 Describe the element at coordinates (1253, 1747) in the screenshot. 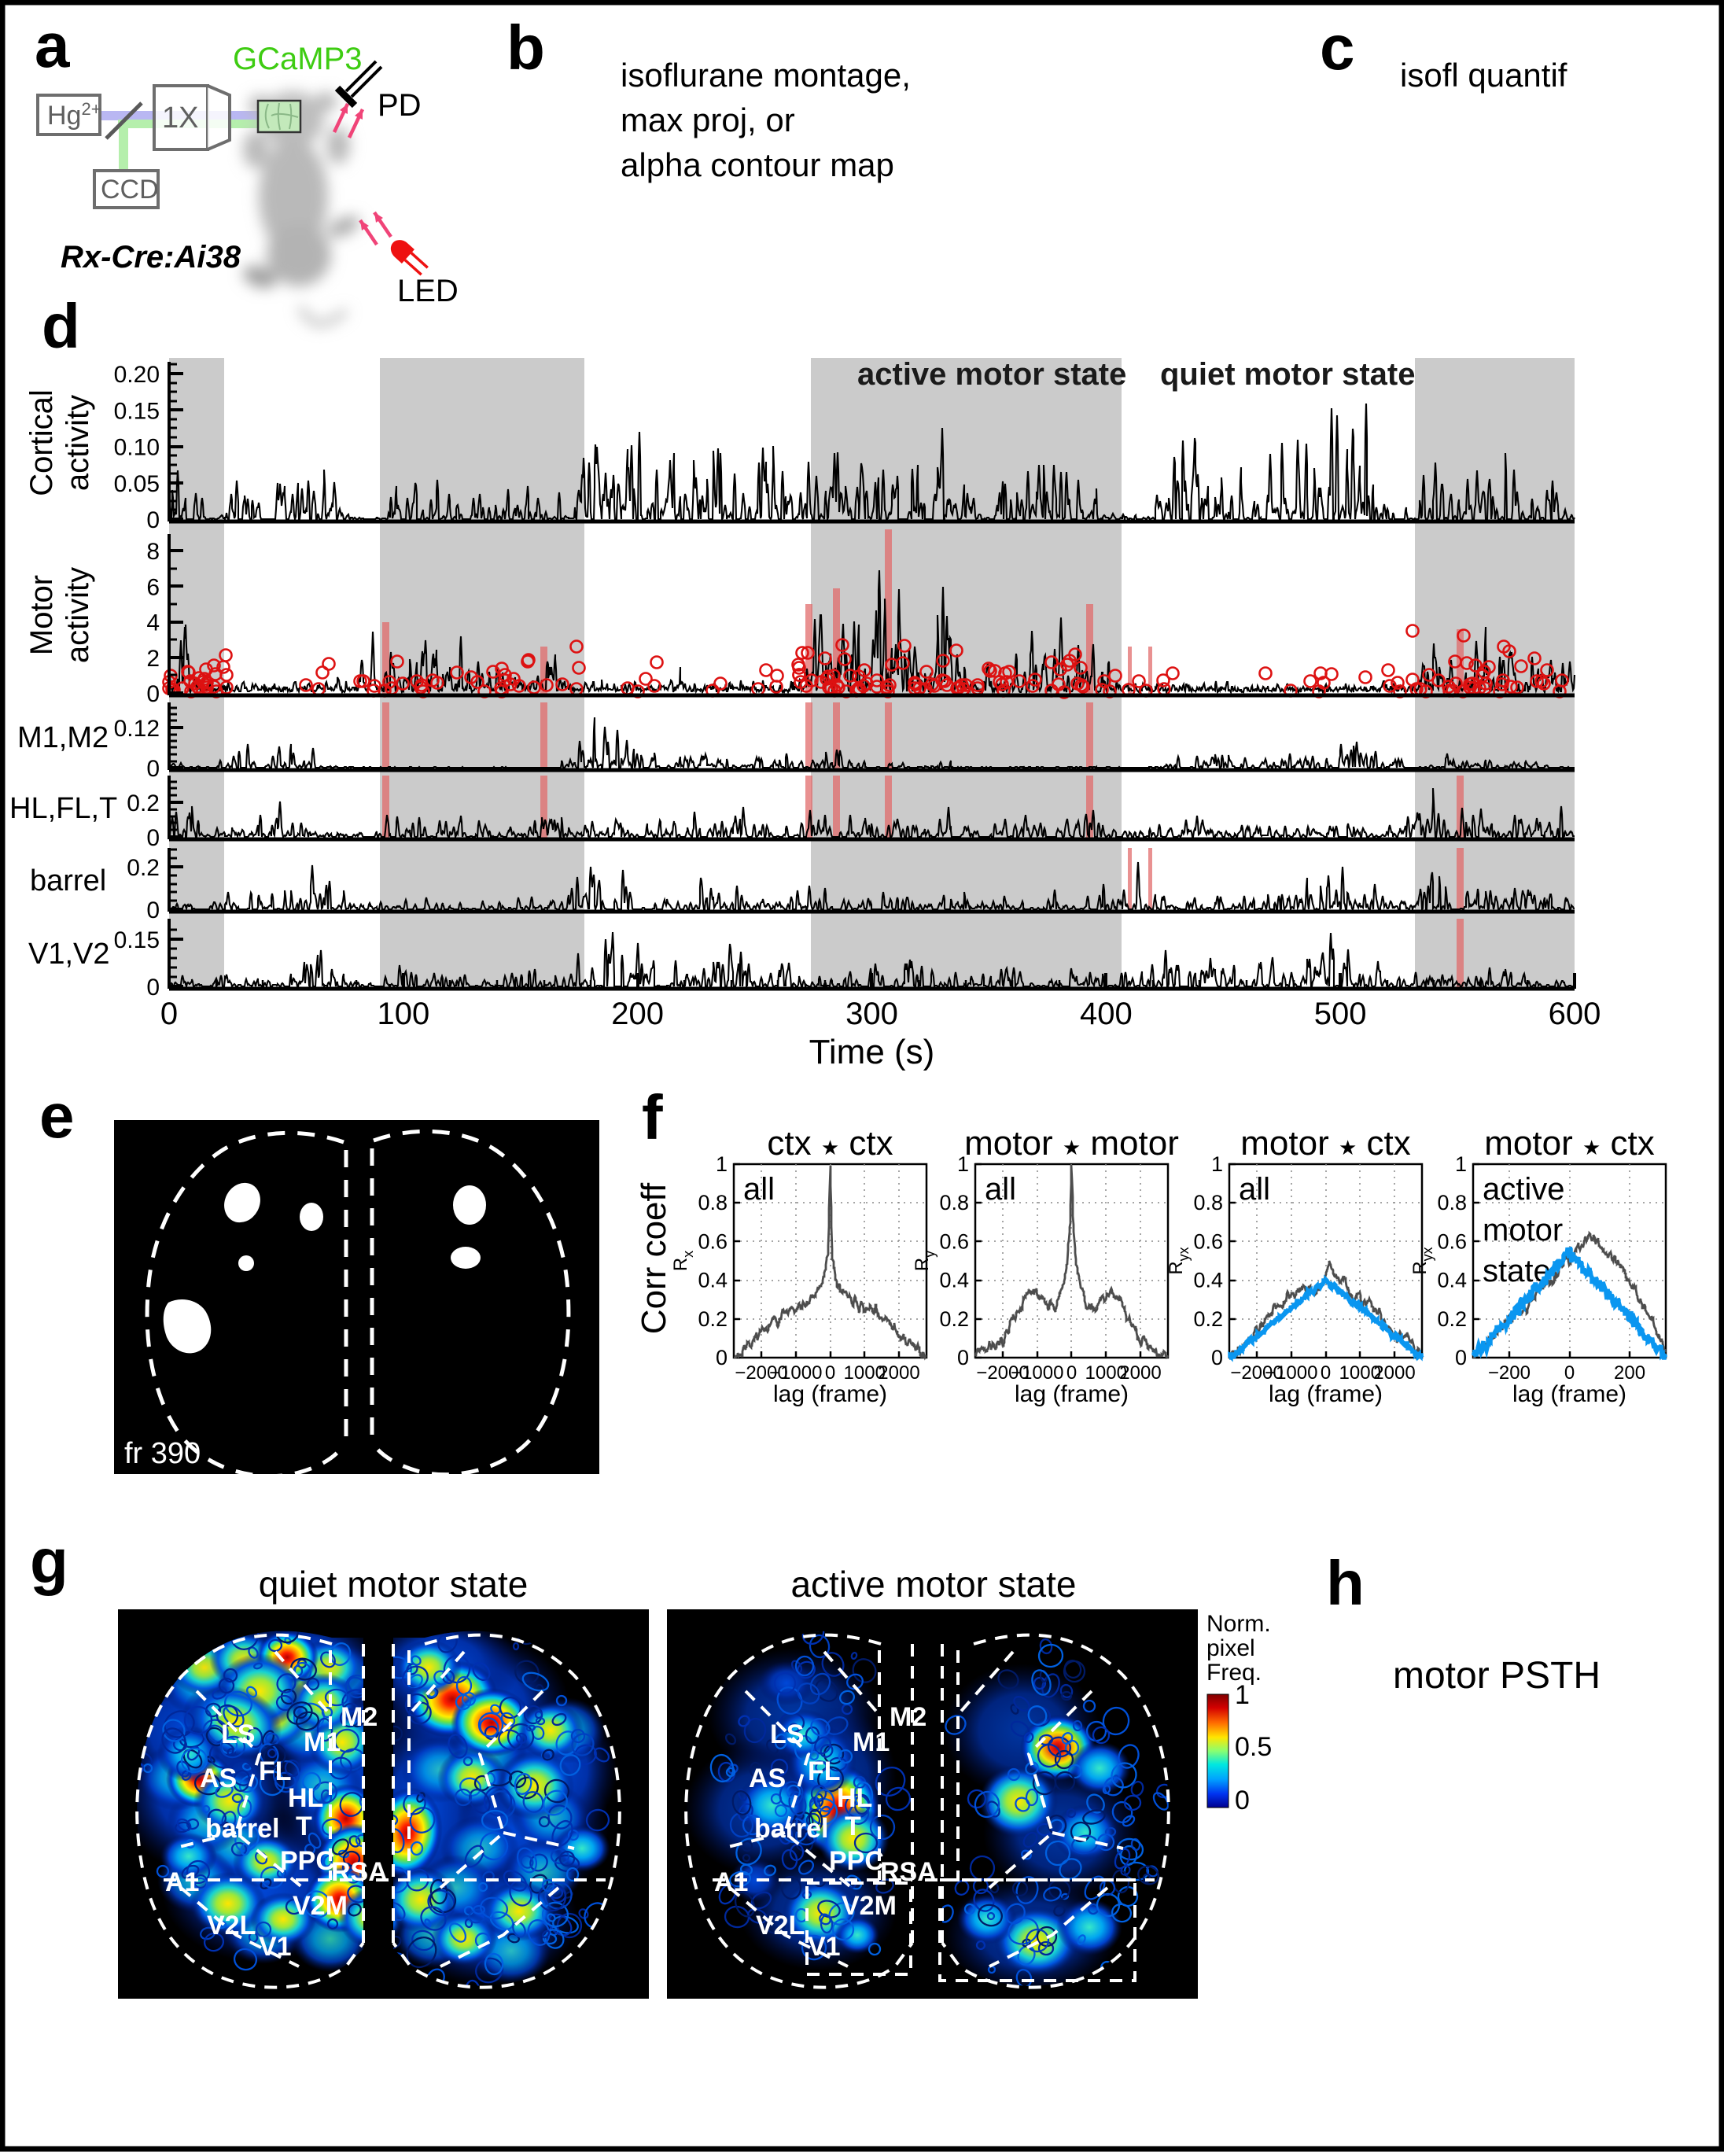

I see `svg-text: 0.5` at that location.